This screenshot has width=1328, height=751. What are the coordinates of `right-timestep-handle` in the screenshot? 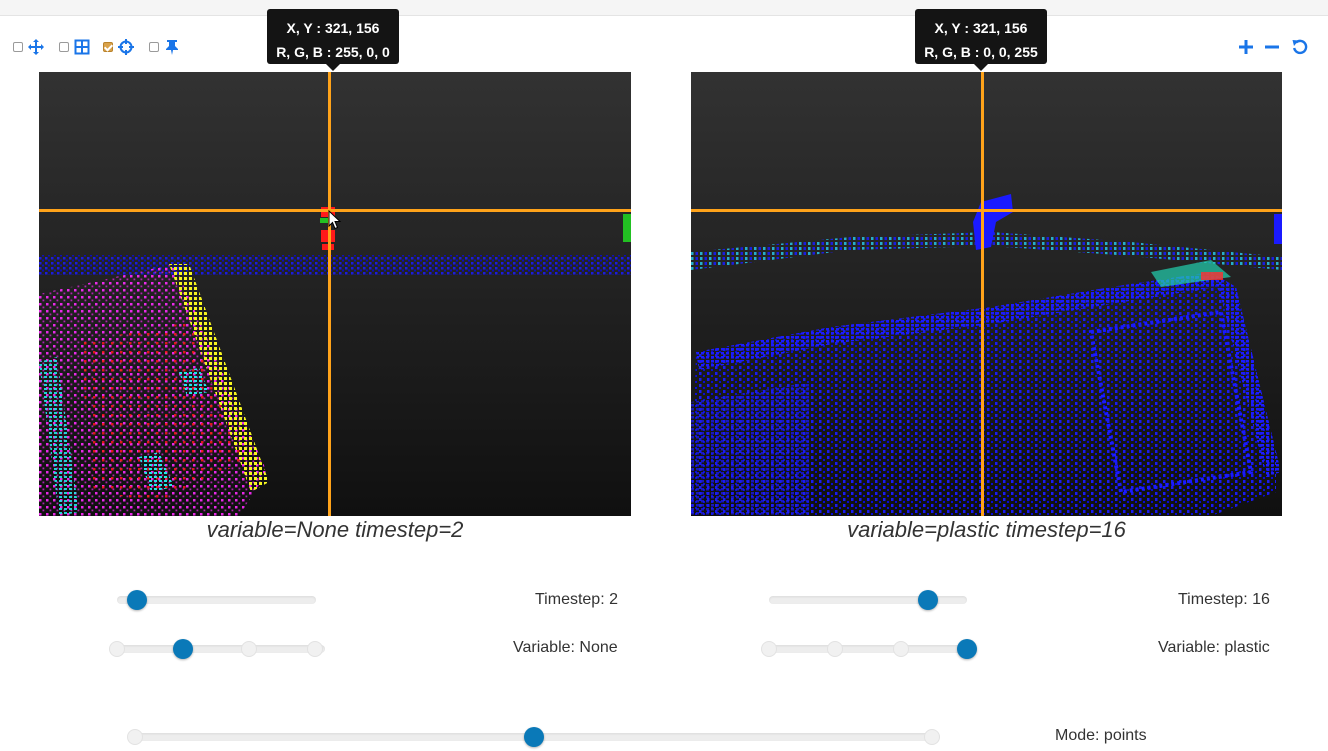 It's located at (928, 600).